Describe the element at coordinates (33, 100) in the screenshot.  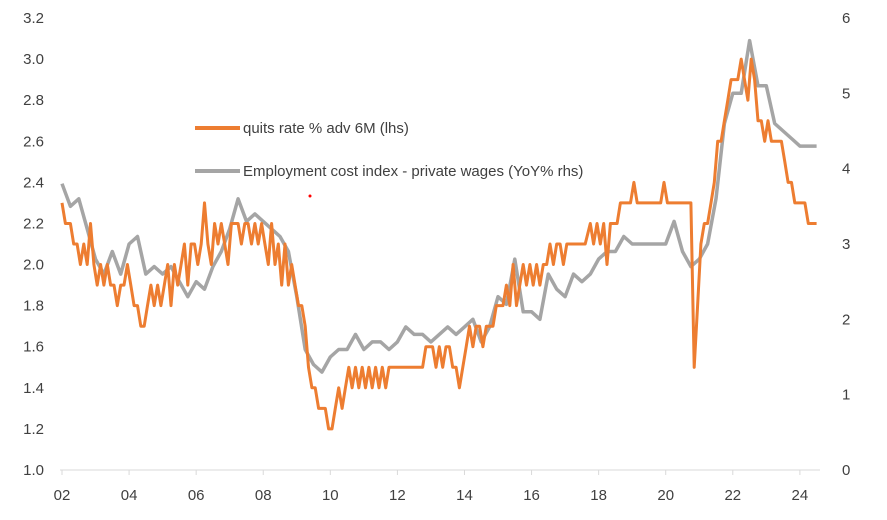
I see `left-tick-label: 2.8` at that location.